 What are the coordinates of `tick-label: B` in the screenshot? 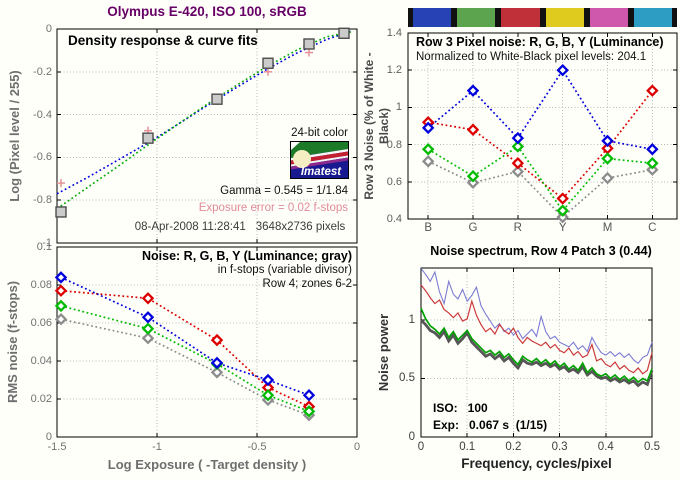 It's located at (428, 228).